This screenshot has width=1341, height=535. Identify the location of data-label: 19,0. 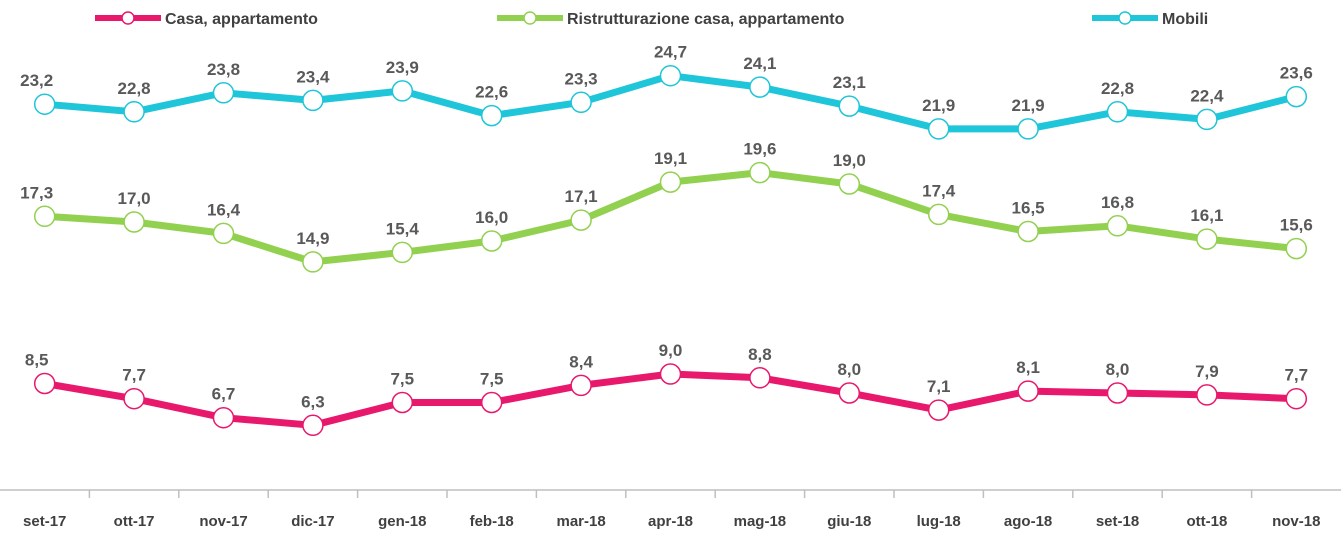
(849, 160).